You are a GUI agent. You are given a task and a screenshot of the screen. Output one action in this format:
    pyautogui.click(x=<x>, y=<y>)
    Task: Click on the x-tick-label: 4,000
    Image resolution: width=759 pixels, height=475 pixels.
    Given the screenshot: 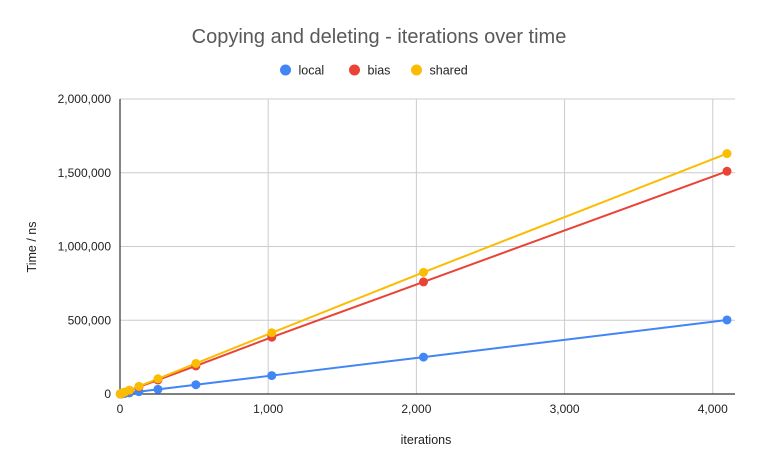 What is the action you would take?
    pyautogui.click(x=713, y=409)
    